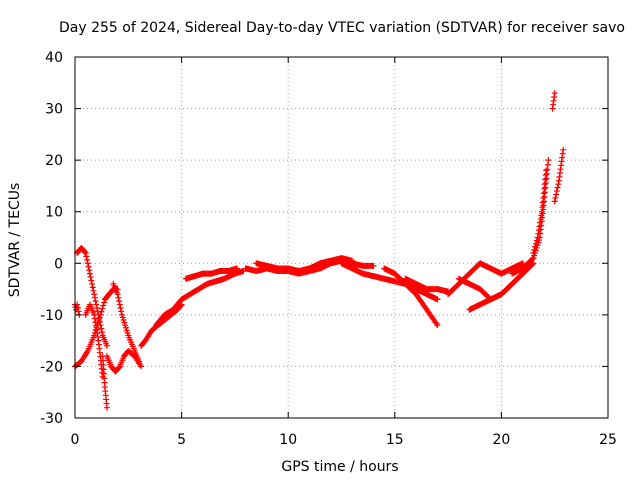  Describe the element at coordinates (51, 419) in the screenshot. I see `y-tick-label: -30` at that location.